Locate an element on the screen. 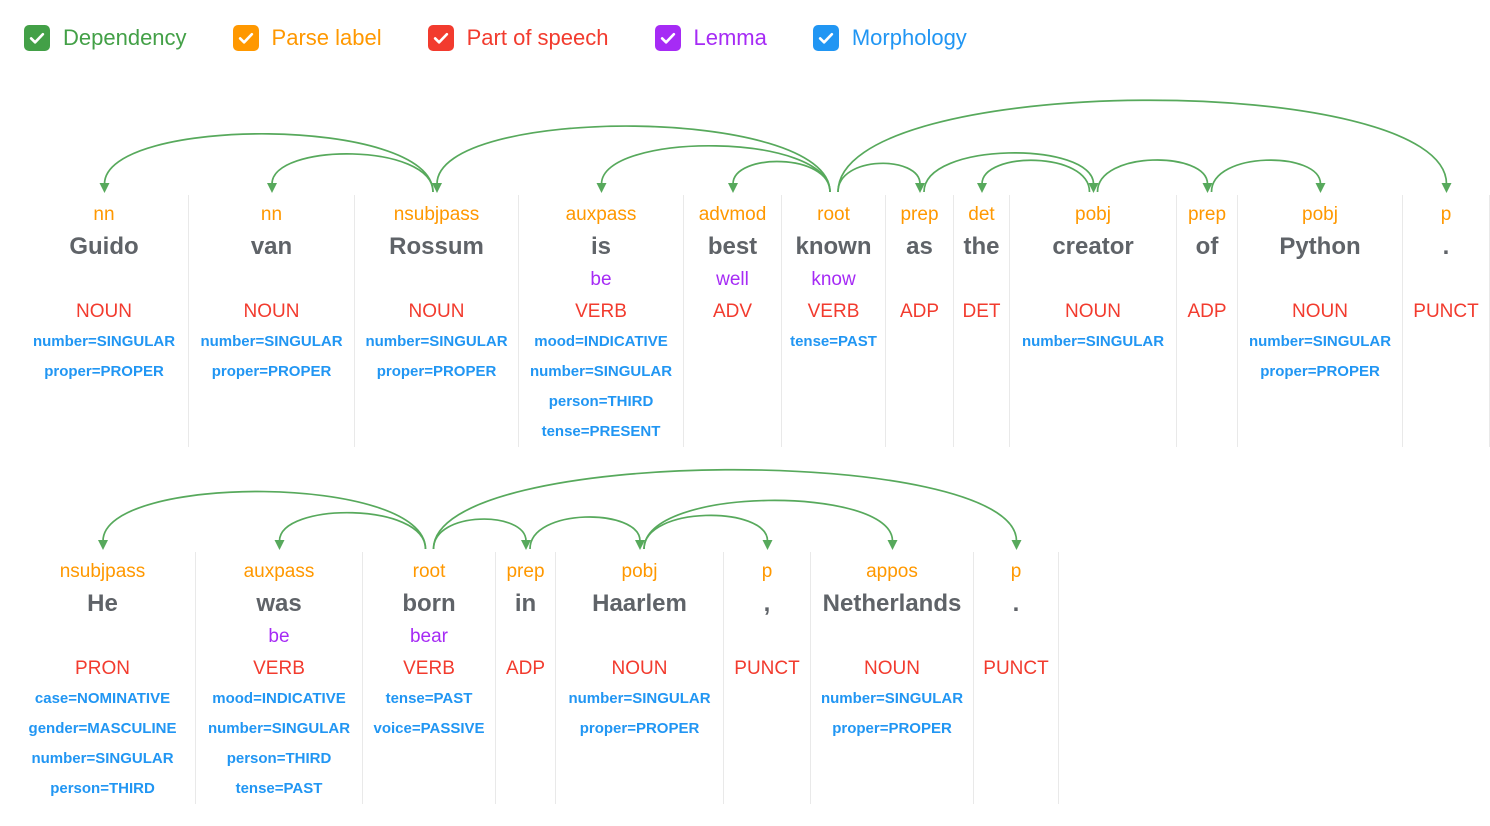  dependency-arcs is located at coordinates (775, 146).